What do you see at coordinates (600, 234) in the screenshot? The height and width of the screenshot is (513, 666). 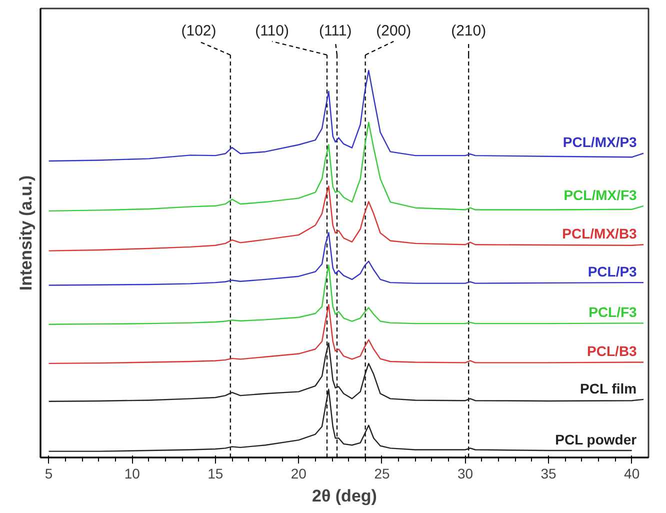 I see `series-label: PCL/MX/B3` at bounding box center [600, 234].